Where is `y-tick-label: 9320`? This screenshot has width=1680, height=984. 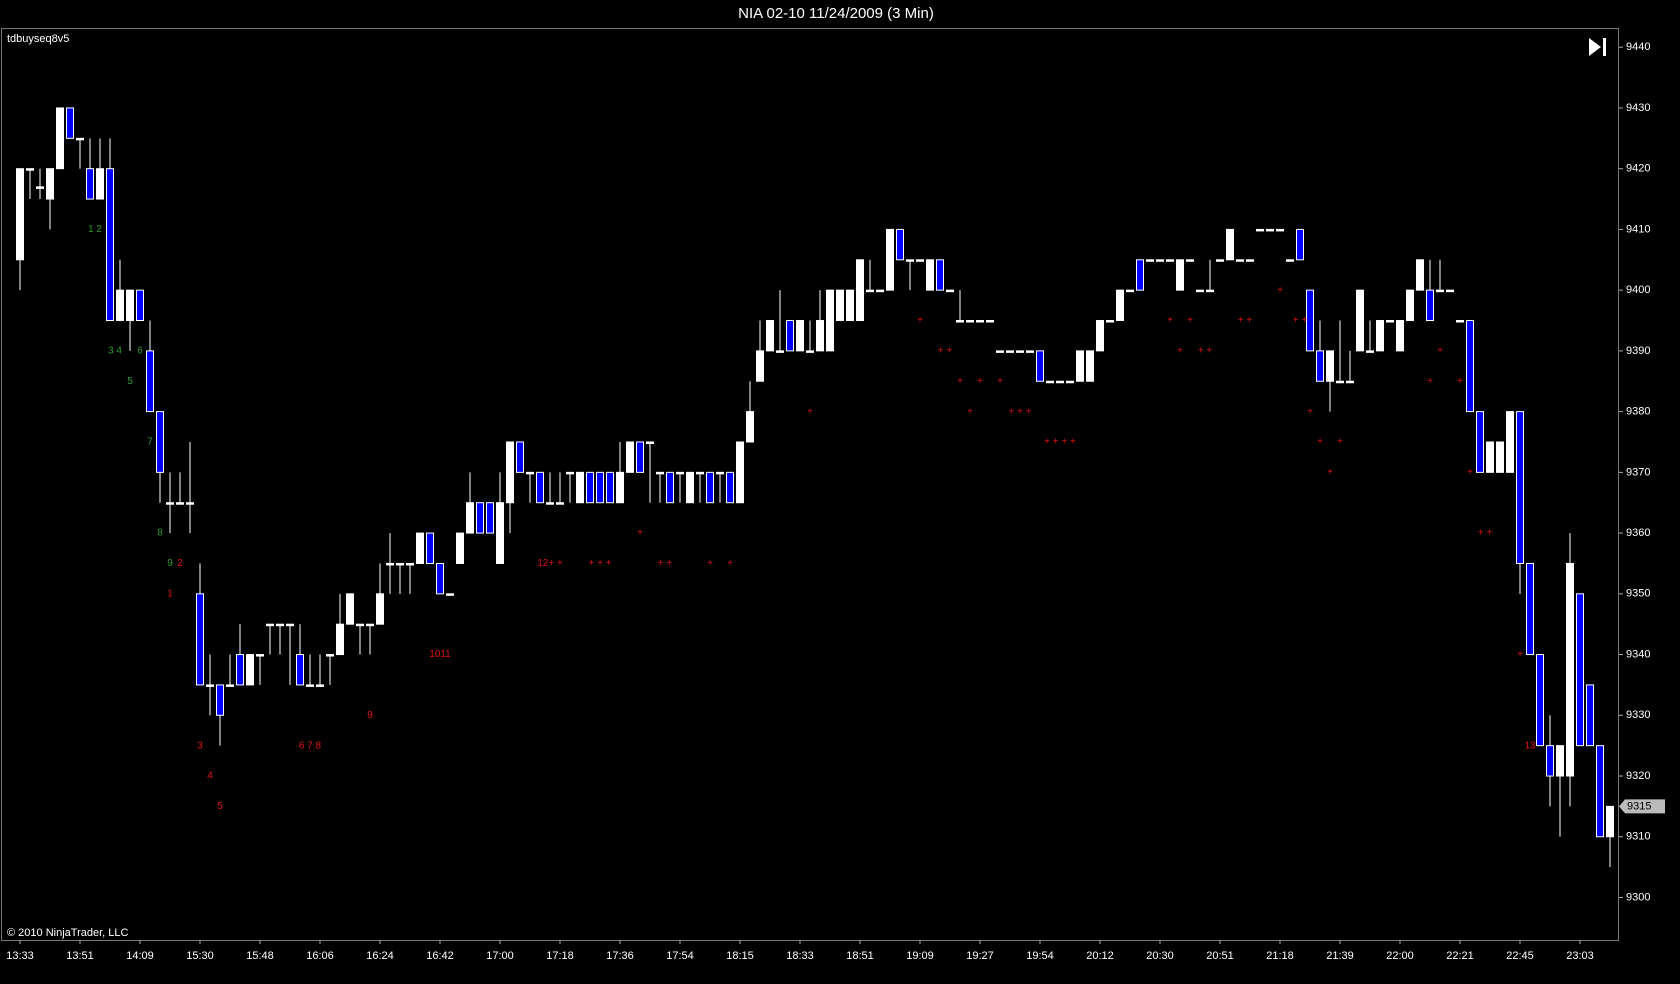
y-tick-label: 9320 is located at coordinates (1638, 776).